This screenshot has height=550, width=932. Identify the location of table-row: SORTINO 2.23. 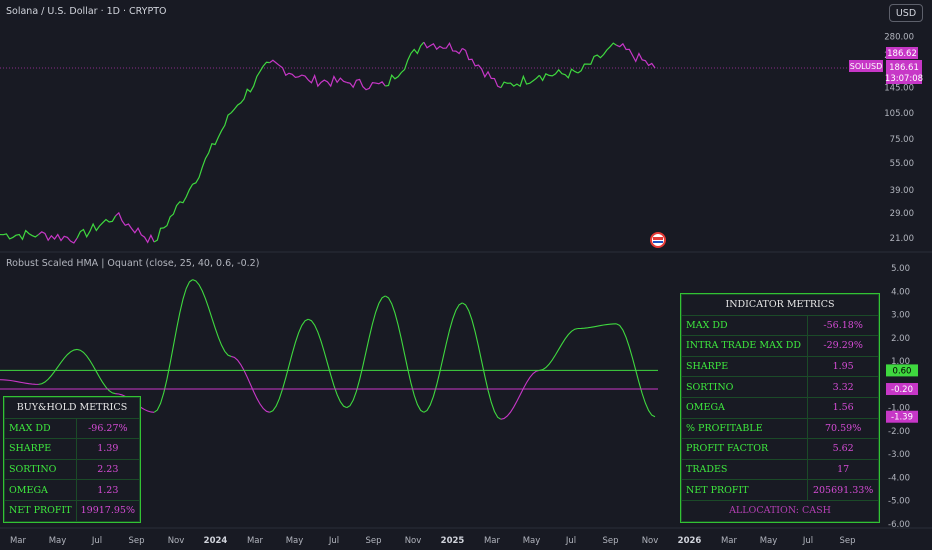
(72, 469).